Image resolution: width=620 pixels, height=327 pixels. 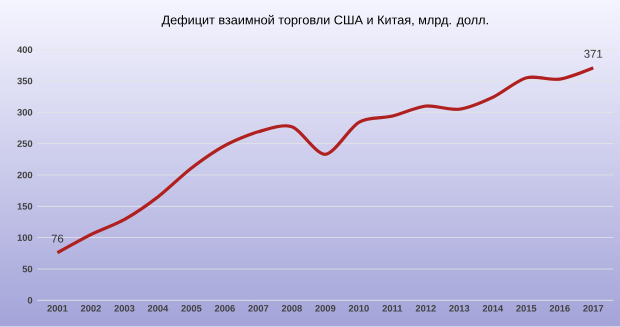 I want to click on y-tick-label: 200, so click(x=24, y=175).